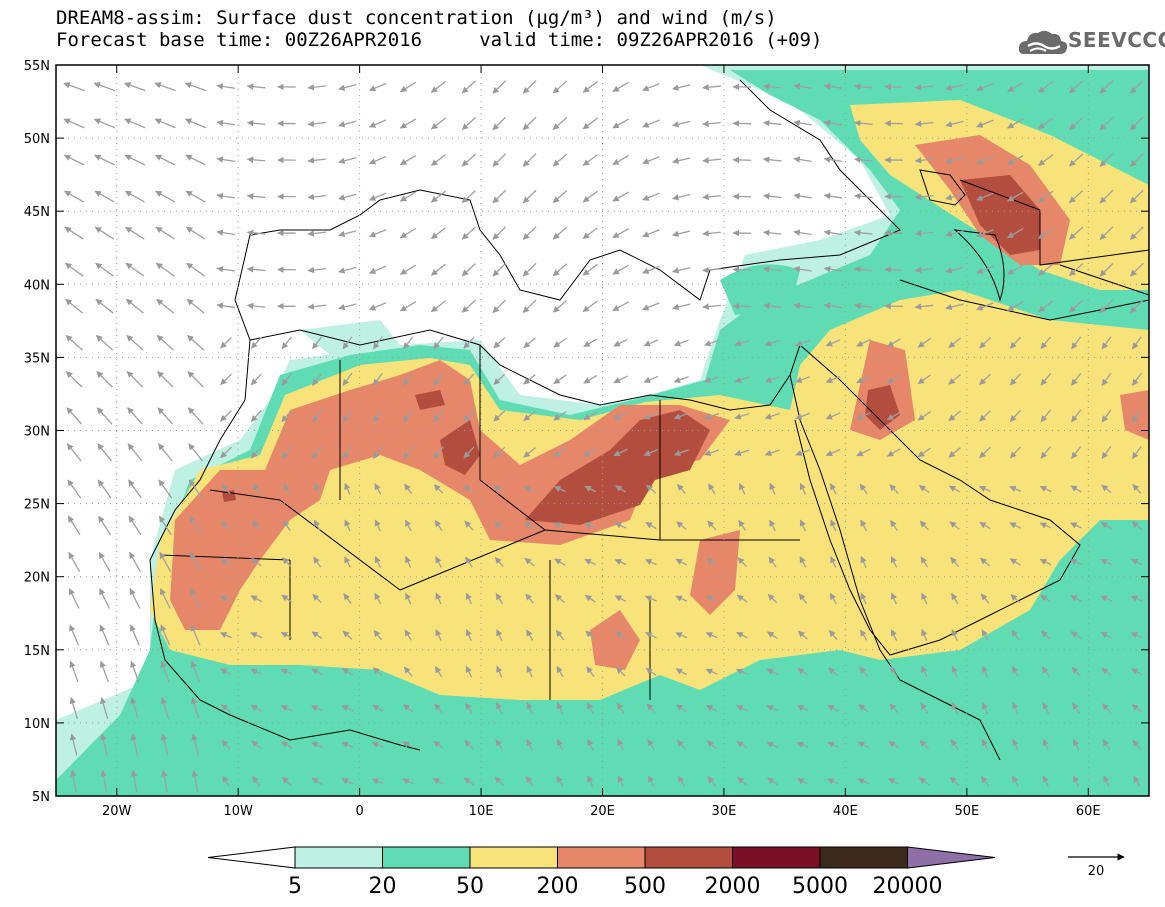  Describe the element at coordinates (908, 886) in the screenshot. I see `colorbar-label: 20000` at that location.